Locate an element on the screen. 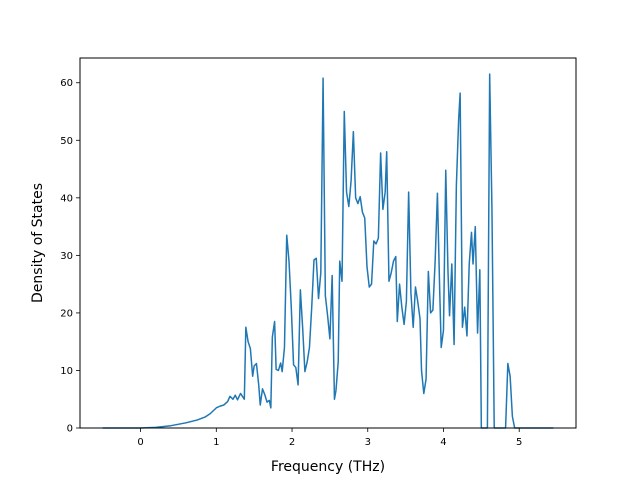 This screenshot has width=640, height=480. x-tick-label: 4 is located at coordinates (443, 442).